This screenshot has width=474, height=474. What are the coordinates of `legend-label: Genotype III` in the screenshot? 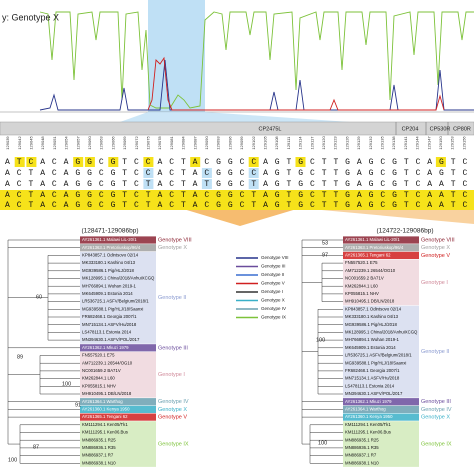 It's located at (273, 266).